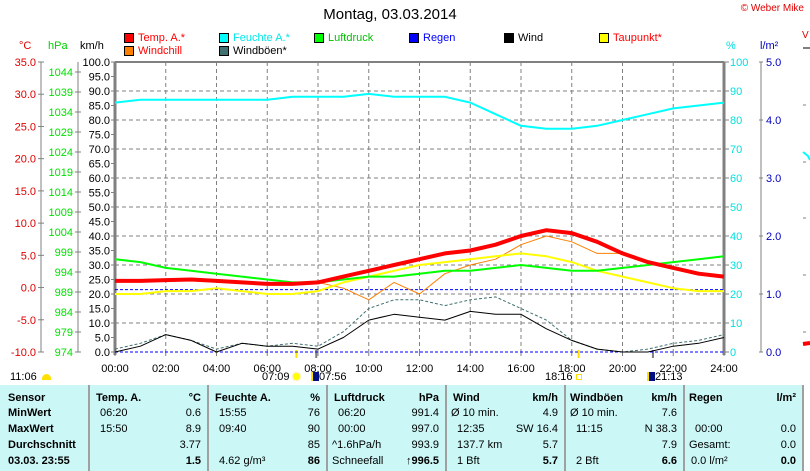  Describe the element at coordinates (420, 369) in the screenshot. I see `x-tick-label: 12:00` at that location.